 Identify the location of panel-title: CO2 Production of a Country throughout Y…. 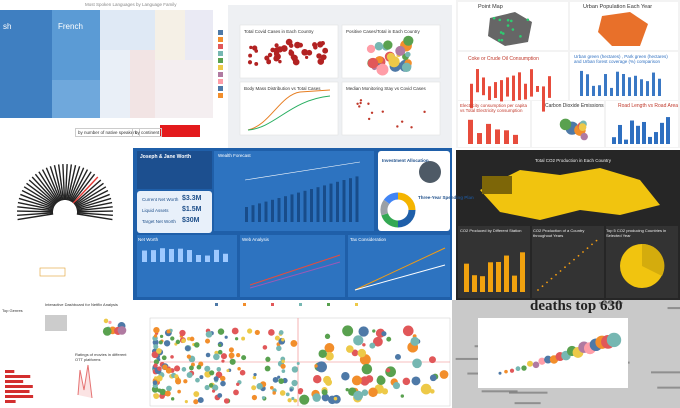
(559, 233).